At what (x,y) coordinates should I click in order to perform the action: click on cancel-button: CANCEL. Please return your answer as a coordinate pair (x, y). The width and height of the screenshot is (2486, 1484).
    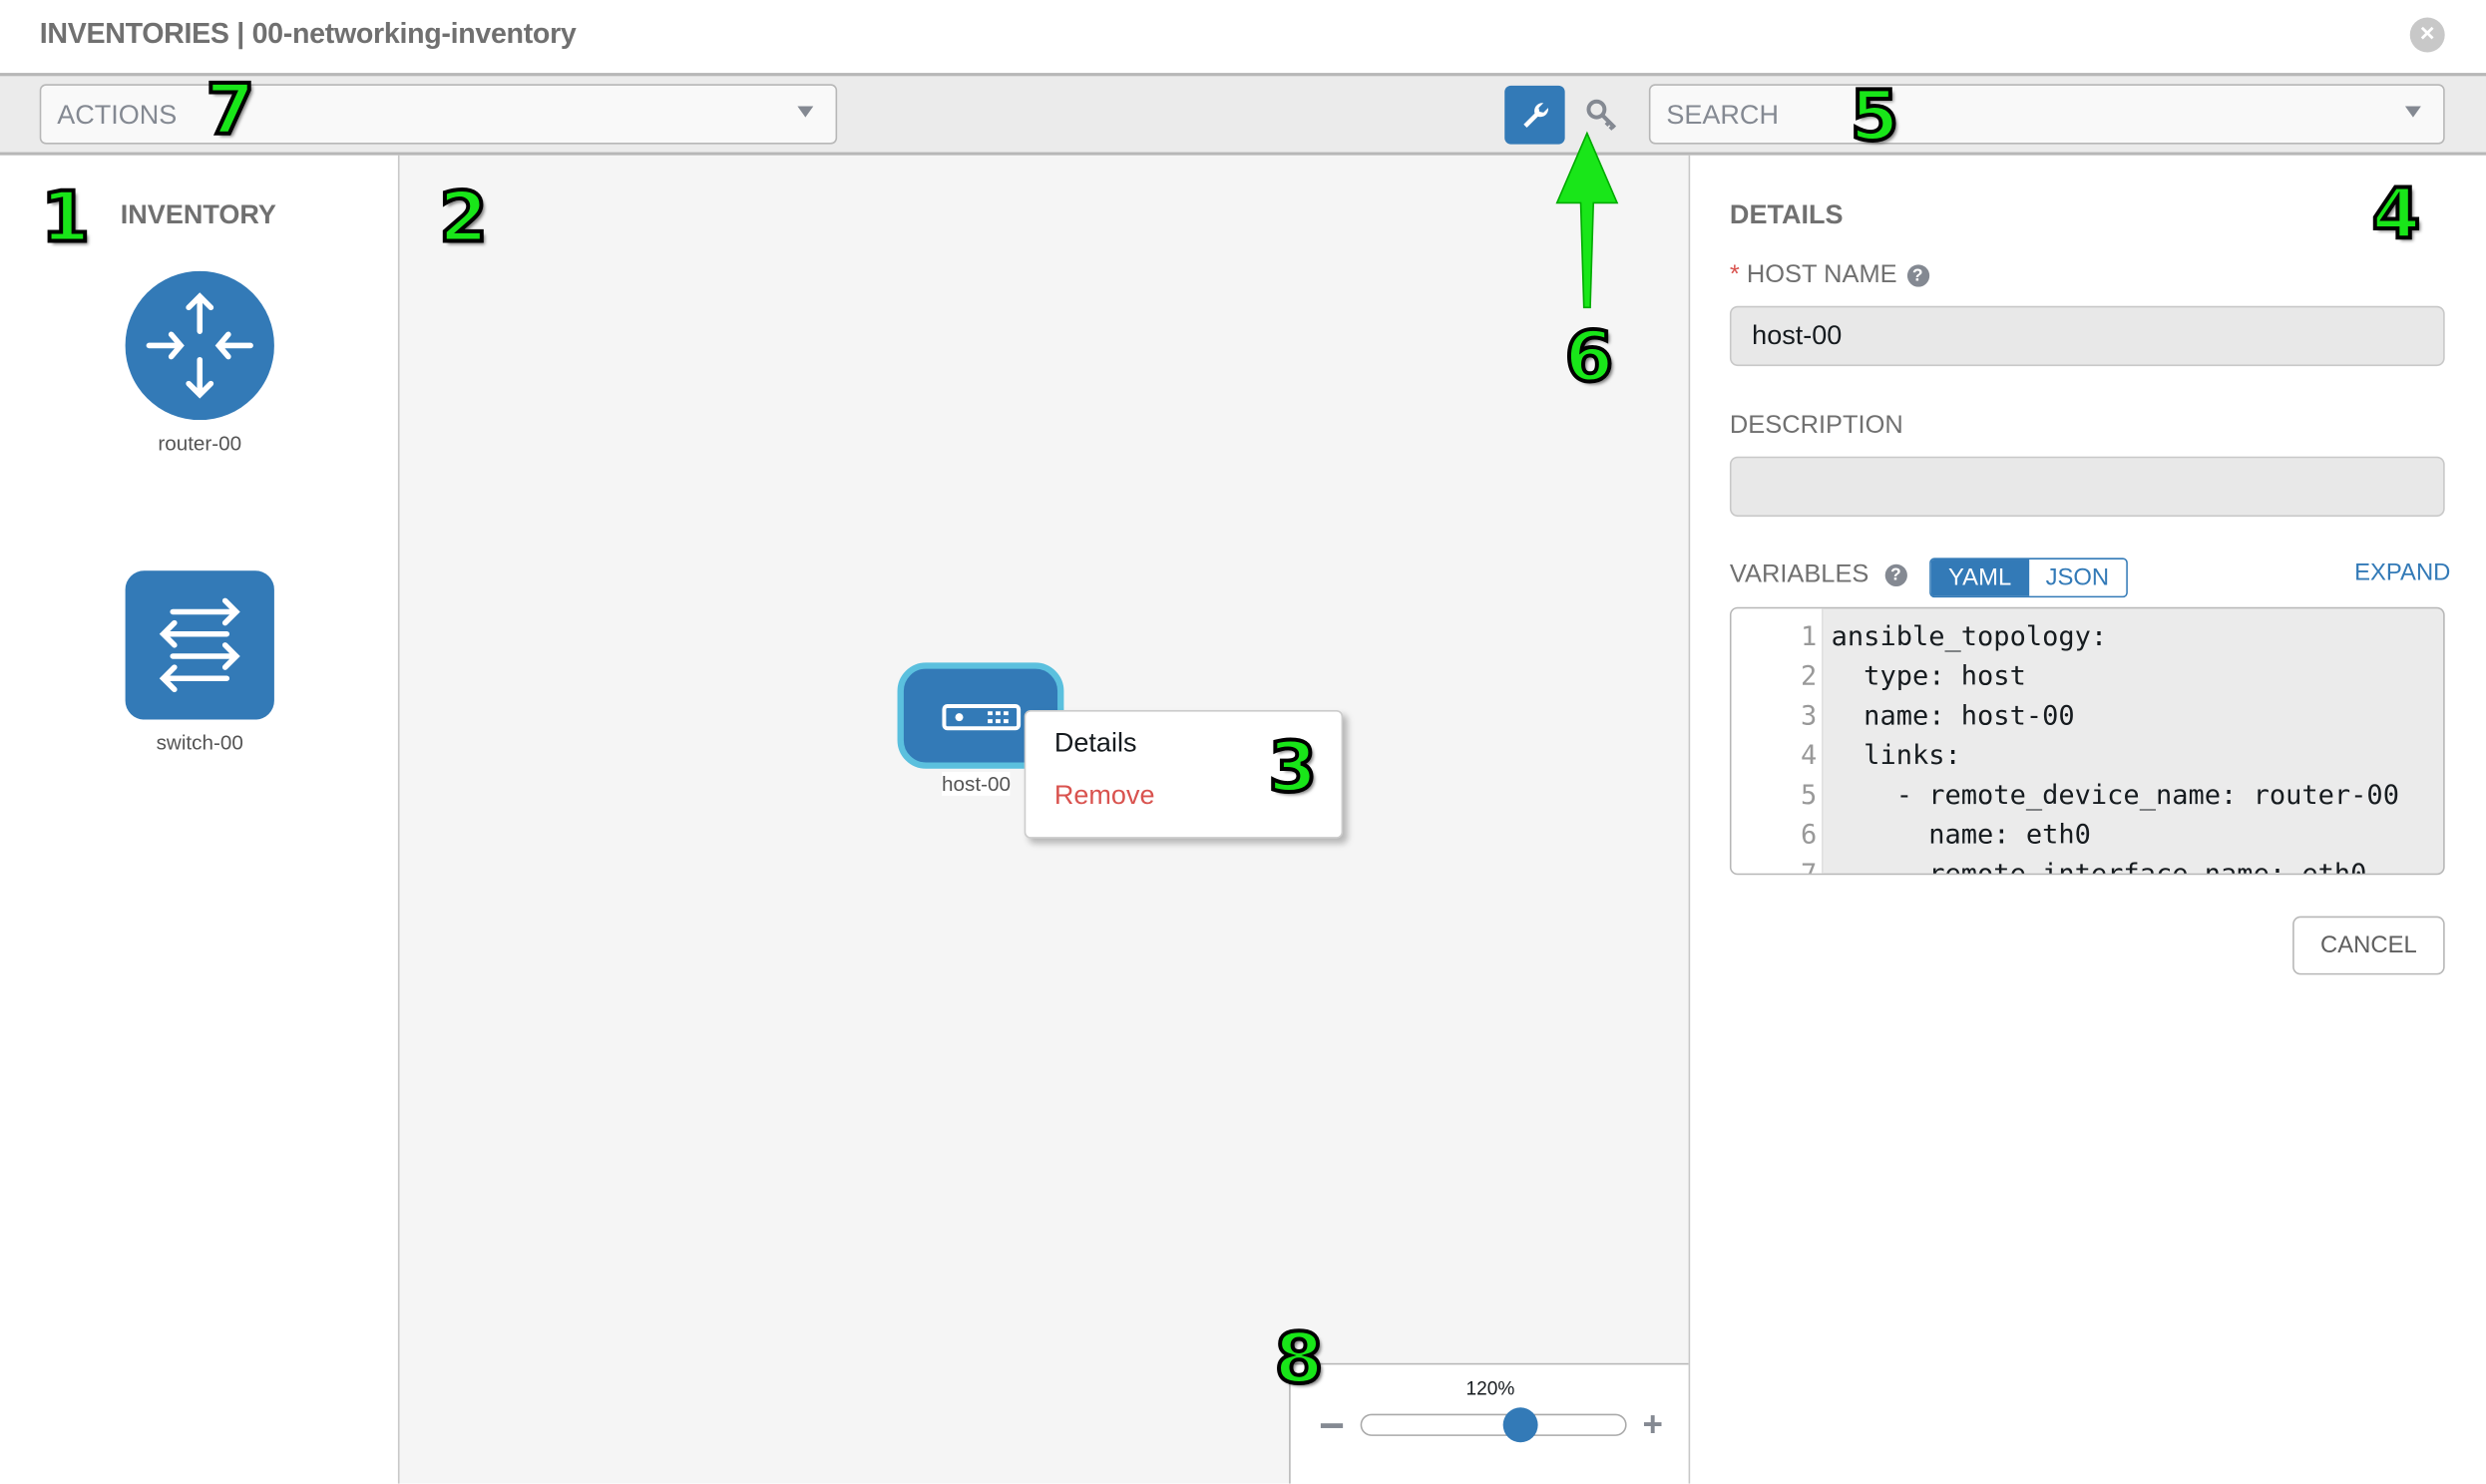
    Looking at the image, I should click on (2368, 945).